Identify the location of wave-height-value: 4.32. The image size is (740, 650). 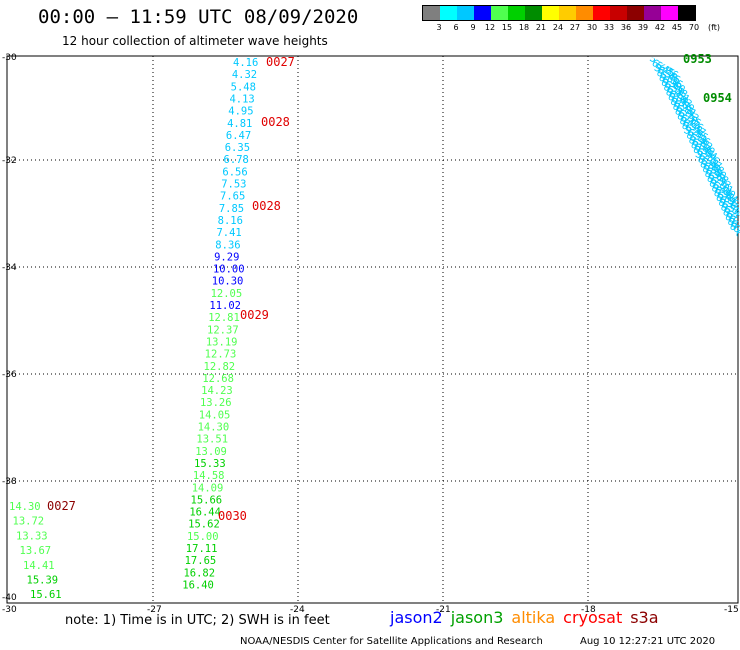
(244, 75).